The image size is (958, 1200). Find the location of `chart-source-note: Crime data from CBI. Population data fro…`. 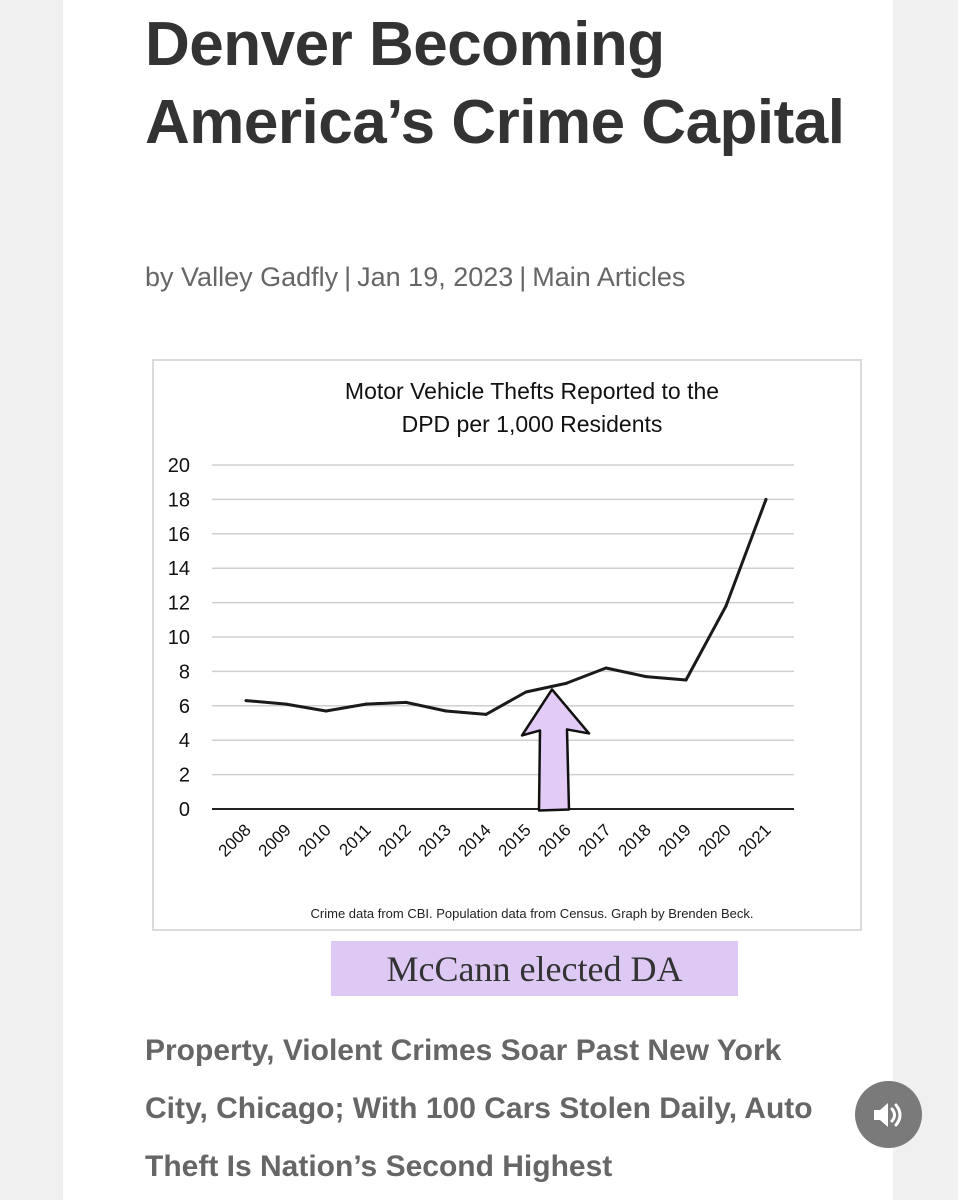

chart-source-note: Crime data from CBI. Population data fro… is located at coordinates (532, 913).